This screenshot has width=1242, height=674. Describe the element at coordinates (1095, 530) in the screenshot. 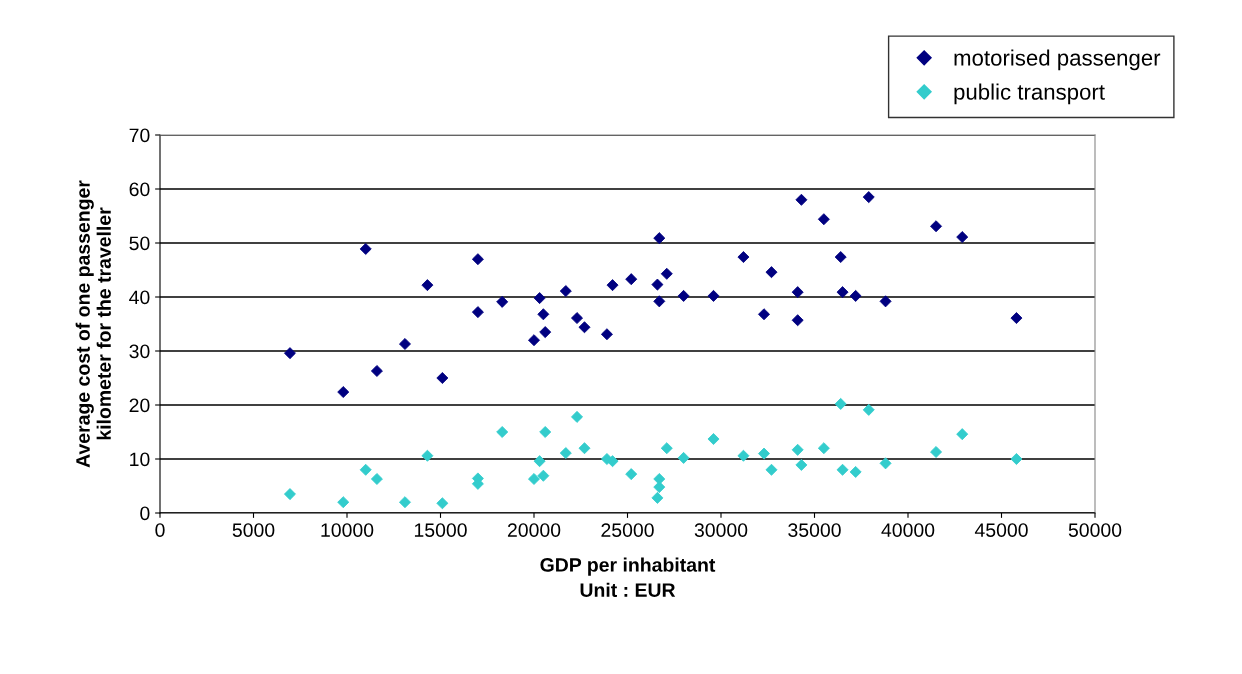

I see `x-tick-label: 50000` at that location.